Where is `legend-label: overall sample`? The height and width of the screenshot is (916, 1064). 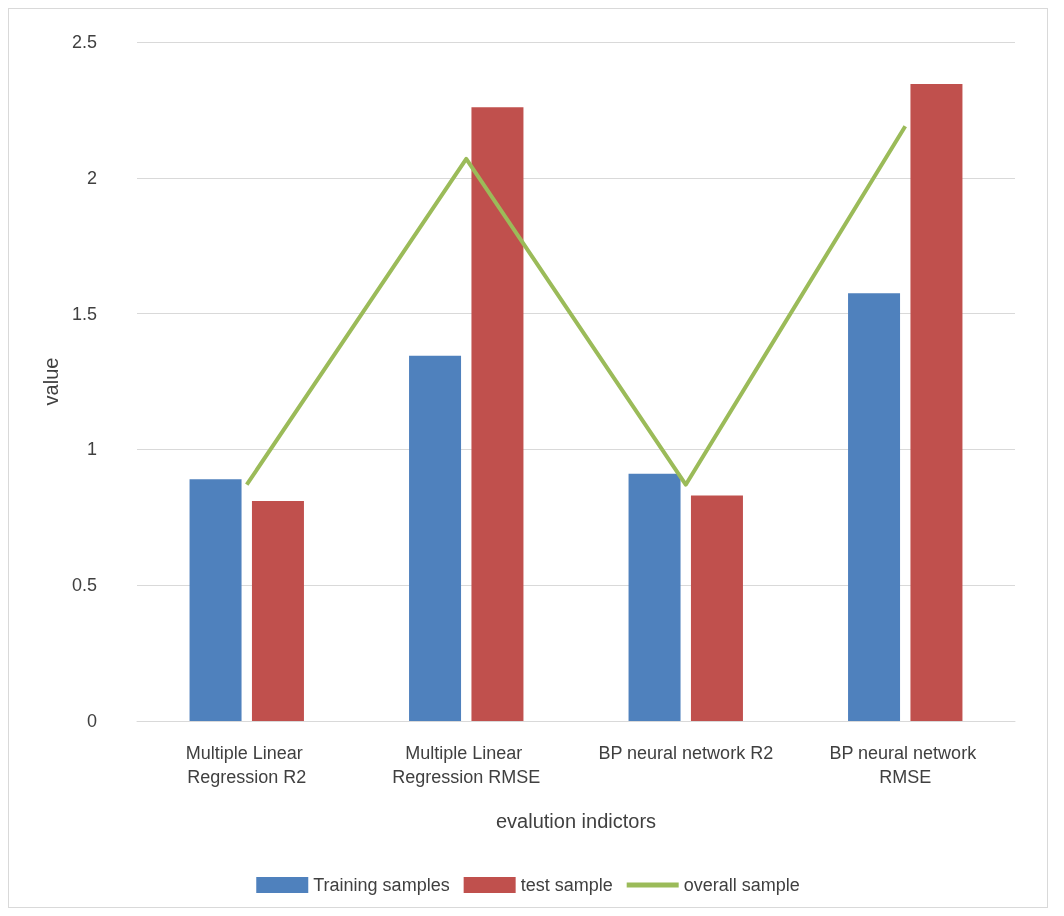 legend-label: overall sample is located at coordinates (741, 885).